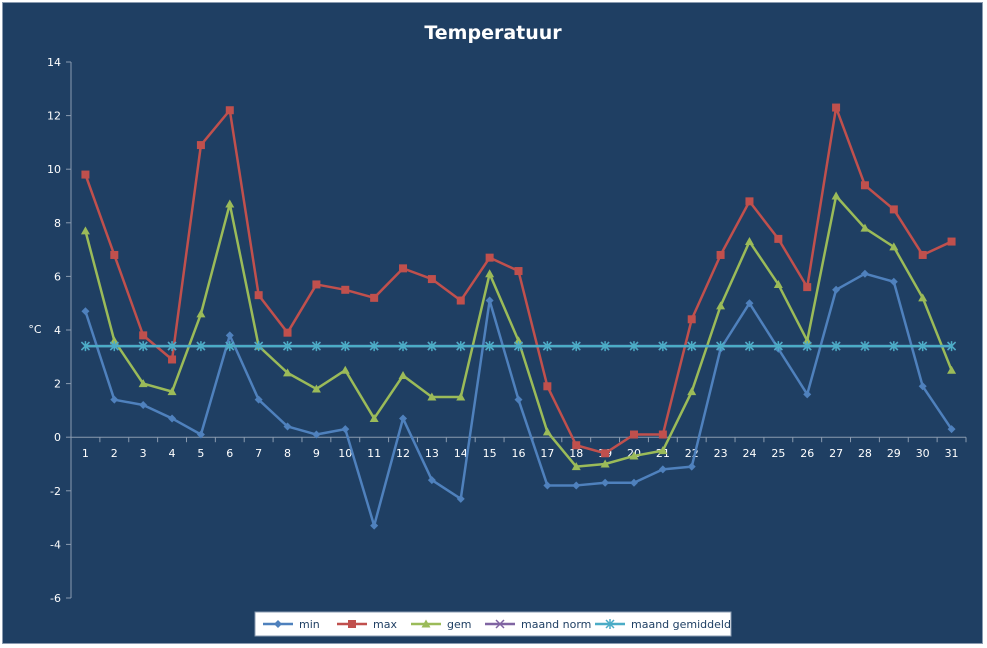 The width and height of the screenshot is (987, 648). What do you see at coordinates (403, 453) in the screenshot?
I see `x-tick-label: 12` at bounding box center [403, 453].